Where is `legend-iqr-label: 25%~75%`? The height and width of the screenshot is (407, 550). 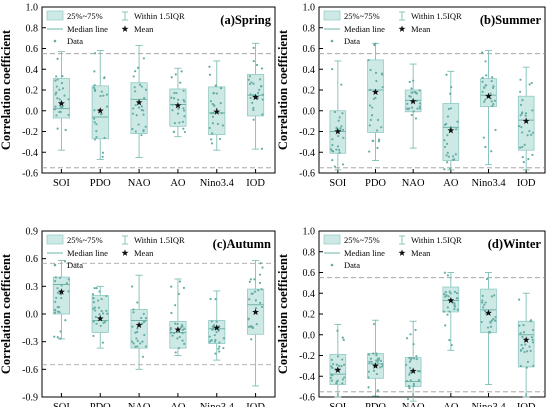 legend-iqr-label: 25%~75% is located at coordinates (362, 16).